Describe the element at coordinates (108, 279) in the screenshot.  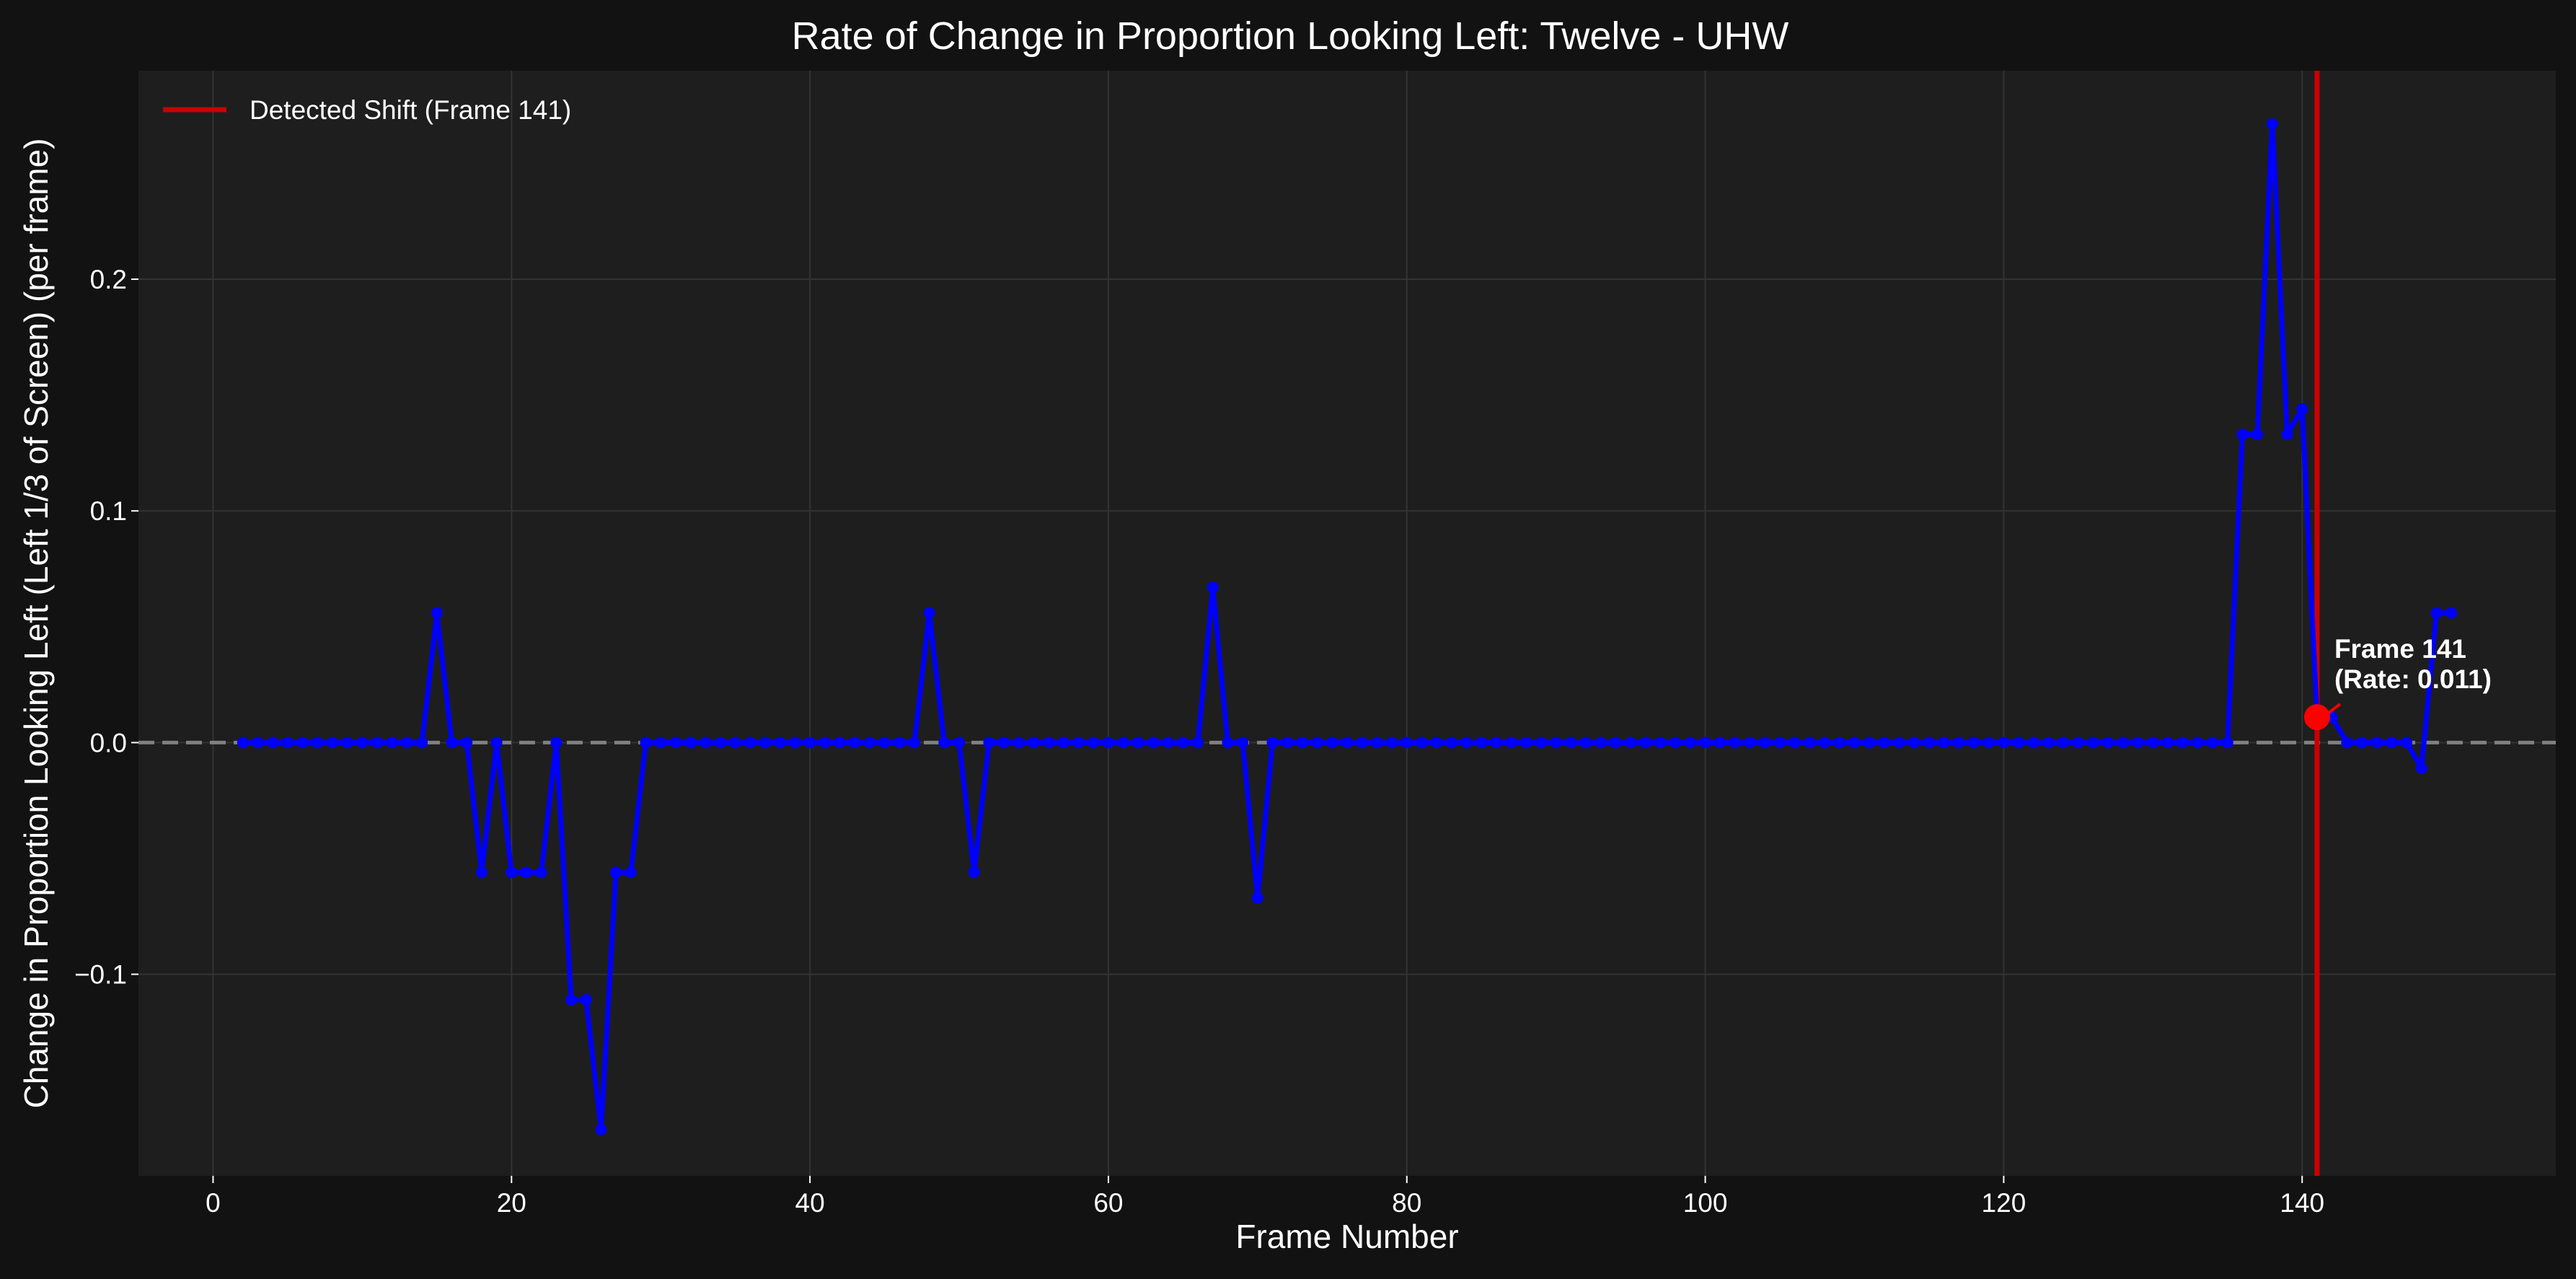
I see `y-tick-label: 0.2` at that location.